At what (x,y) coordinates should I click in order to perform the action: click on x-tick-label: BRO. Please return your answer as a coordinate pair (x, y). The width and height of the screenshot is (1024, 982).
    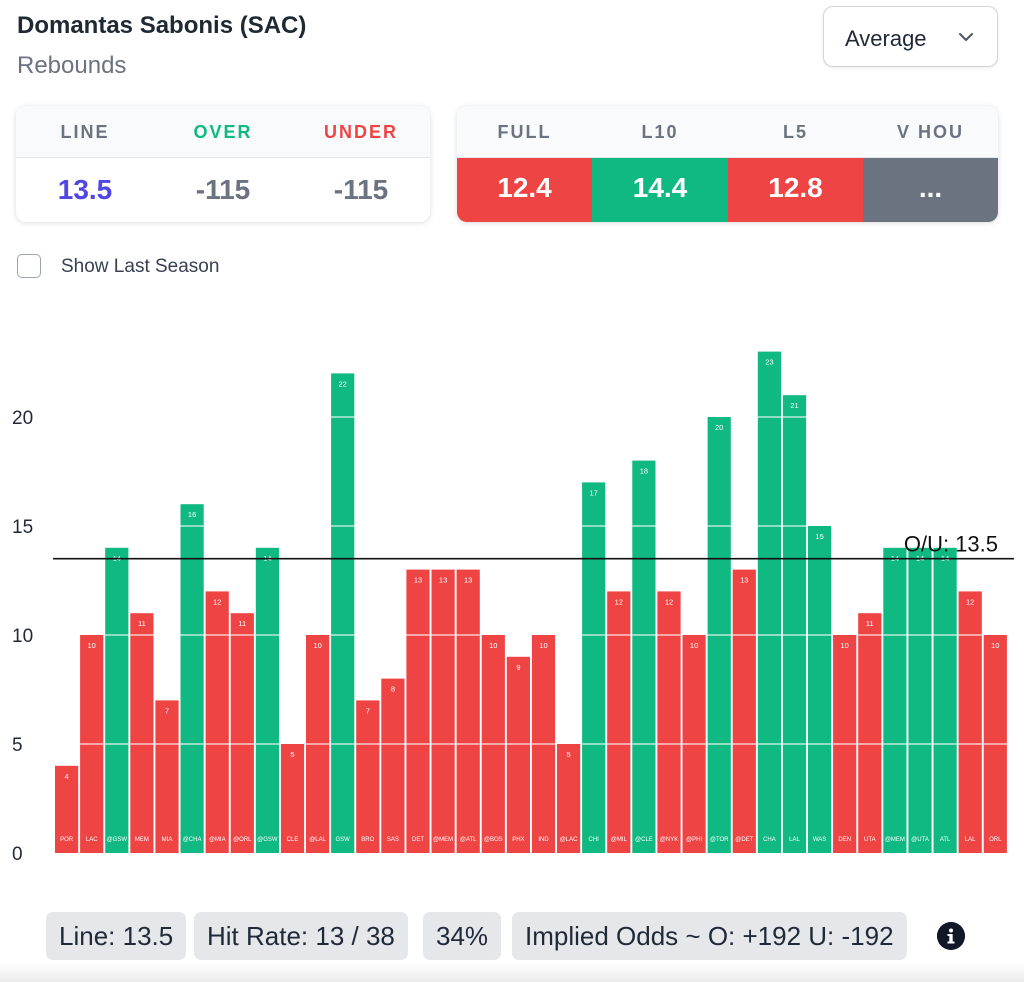
    Looking at the image, I should click on (367, 840).